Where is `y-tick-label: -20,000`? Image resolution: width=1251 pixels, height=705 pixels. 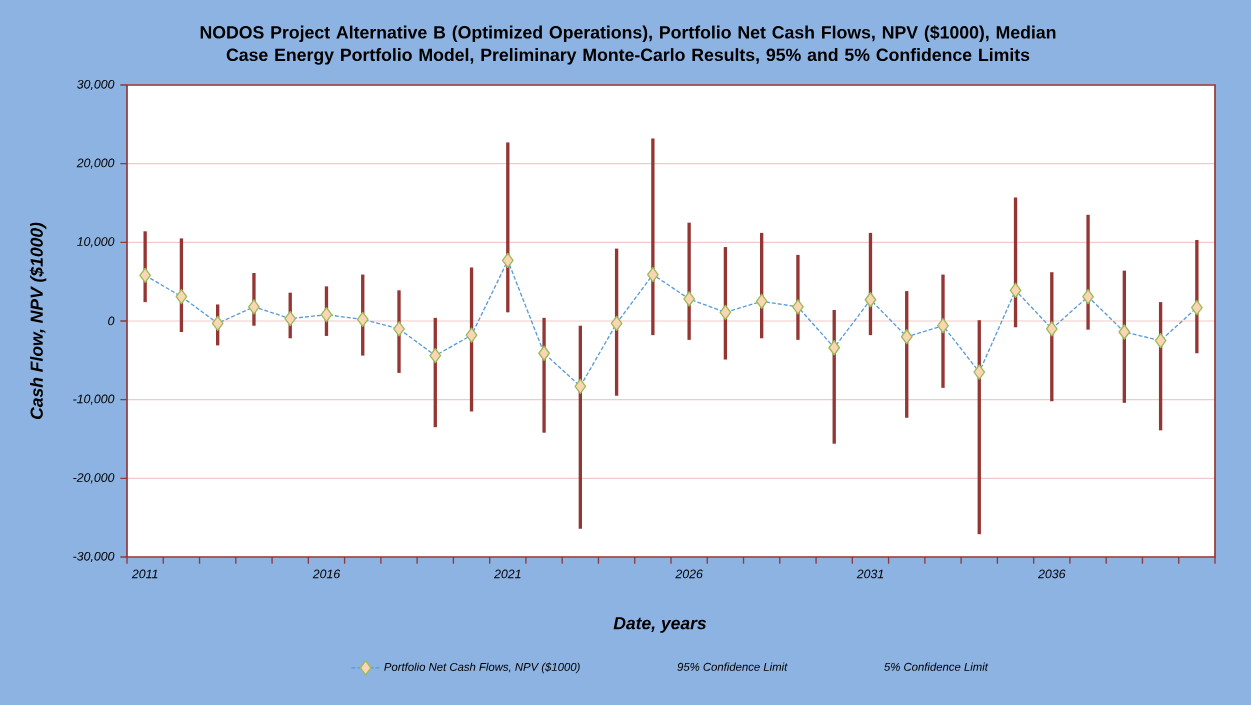 y-tick-label: -20,000 is located at coordinates (94, 478).